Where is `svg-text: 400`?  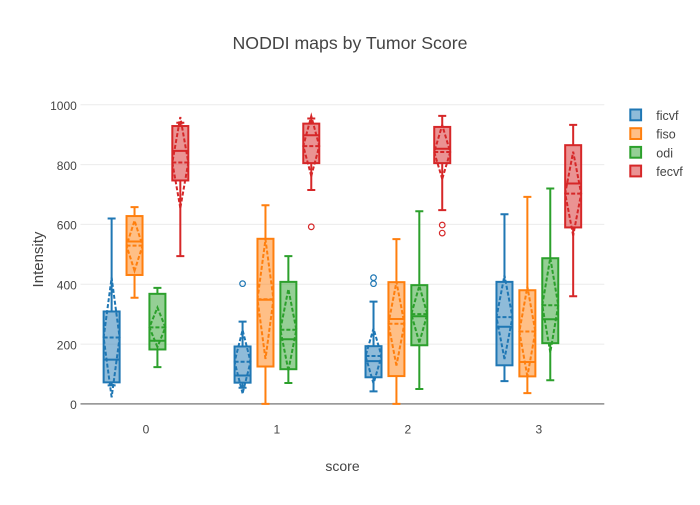
svg-text: 400 is located at coordinates (67, 286).